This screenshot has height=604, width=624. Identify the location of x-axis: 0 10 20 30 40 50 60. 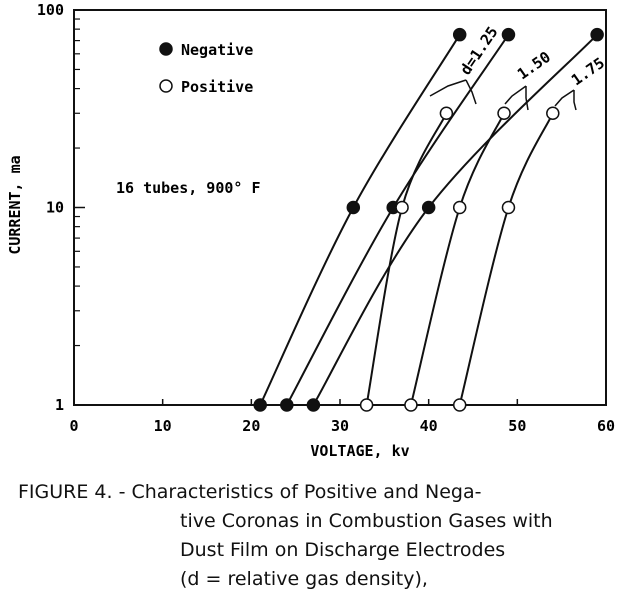
(342, 417).